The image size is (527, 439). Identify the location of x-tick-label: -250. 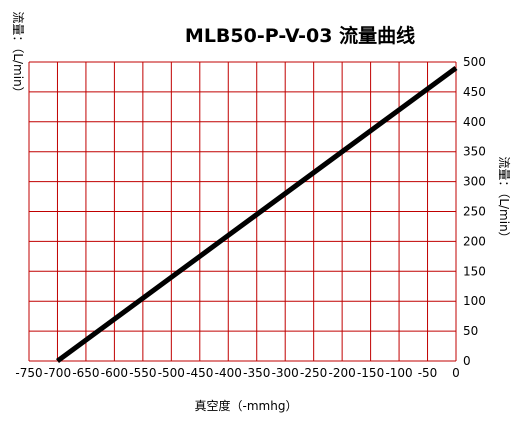
(313, 373).